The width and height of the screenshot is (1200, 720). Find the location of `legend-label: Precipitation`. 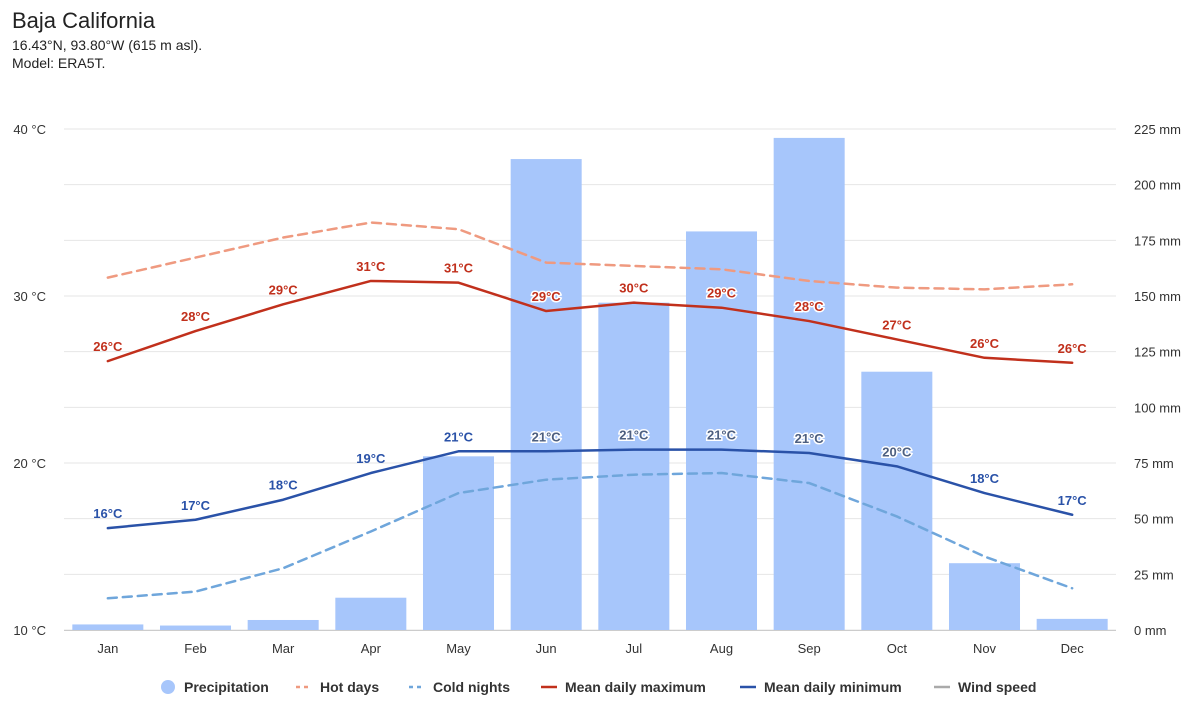

legend-label: Precipitation is located at coordinates (226, 687).